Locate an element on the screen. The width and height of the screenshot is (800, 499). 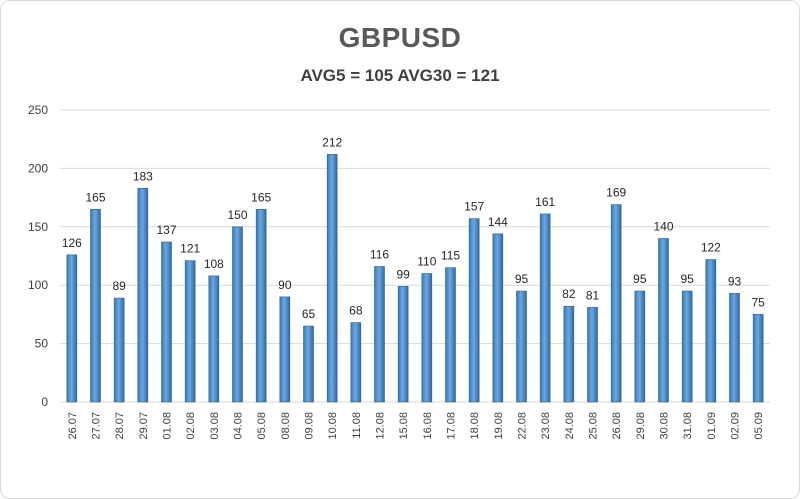
x-tick-label: 30.08 is located at coordinates (665, 426).